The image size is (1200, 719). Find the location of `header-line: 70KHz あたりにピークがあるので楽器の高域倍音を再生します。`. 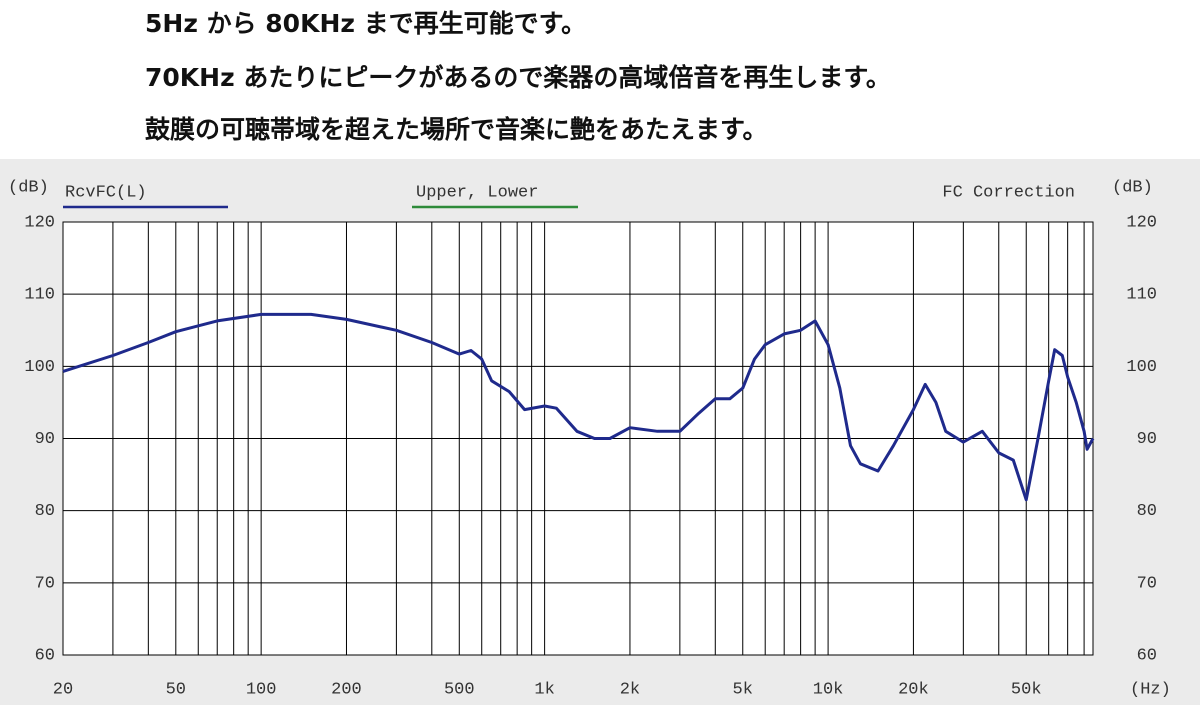

header-line: 70KHz あたりにピークがあるので楽器の高域倍音を再生します。 is located at coordinates (518, 77).